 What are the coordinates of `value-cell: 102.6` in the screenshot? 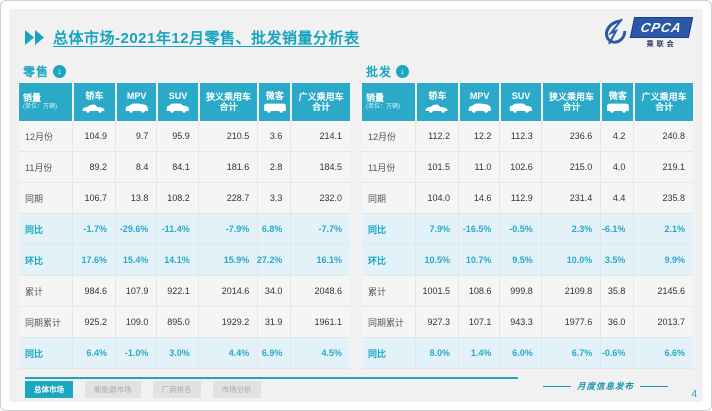 It's located at (519, 167).